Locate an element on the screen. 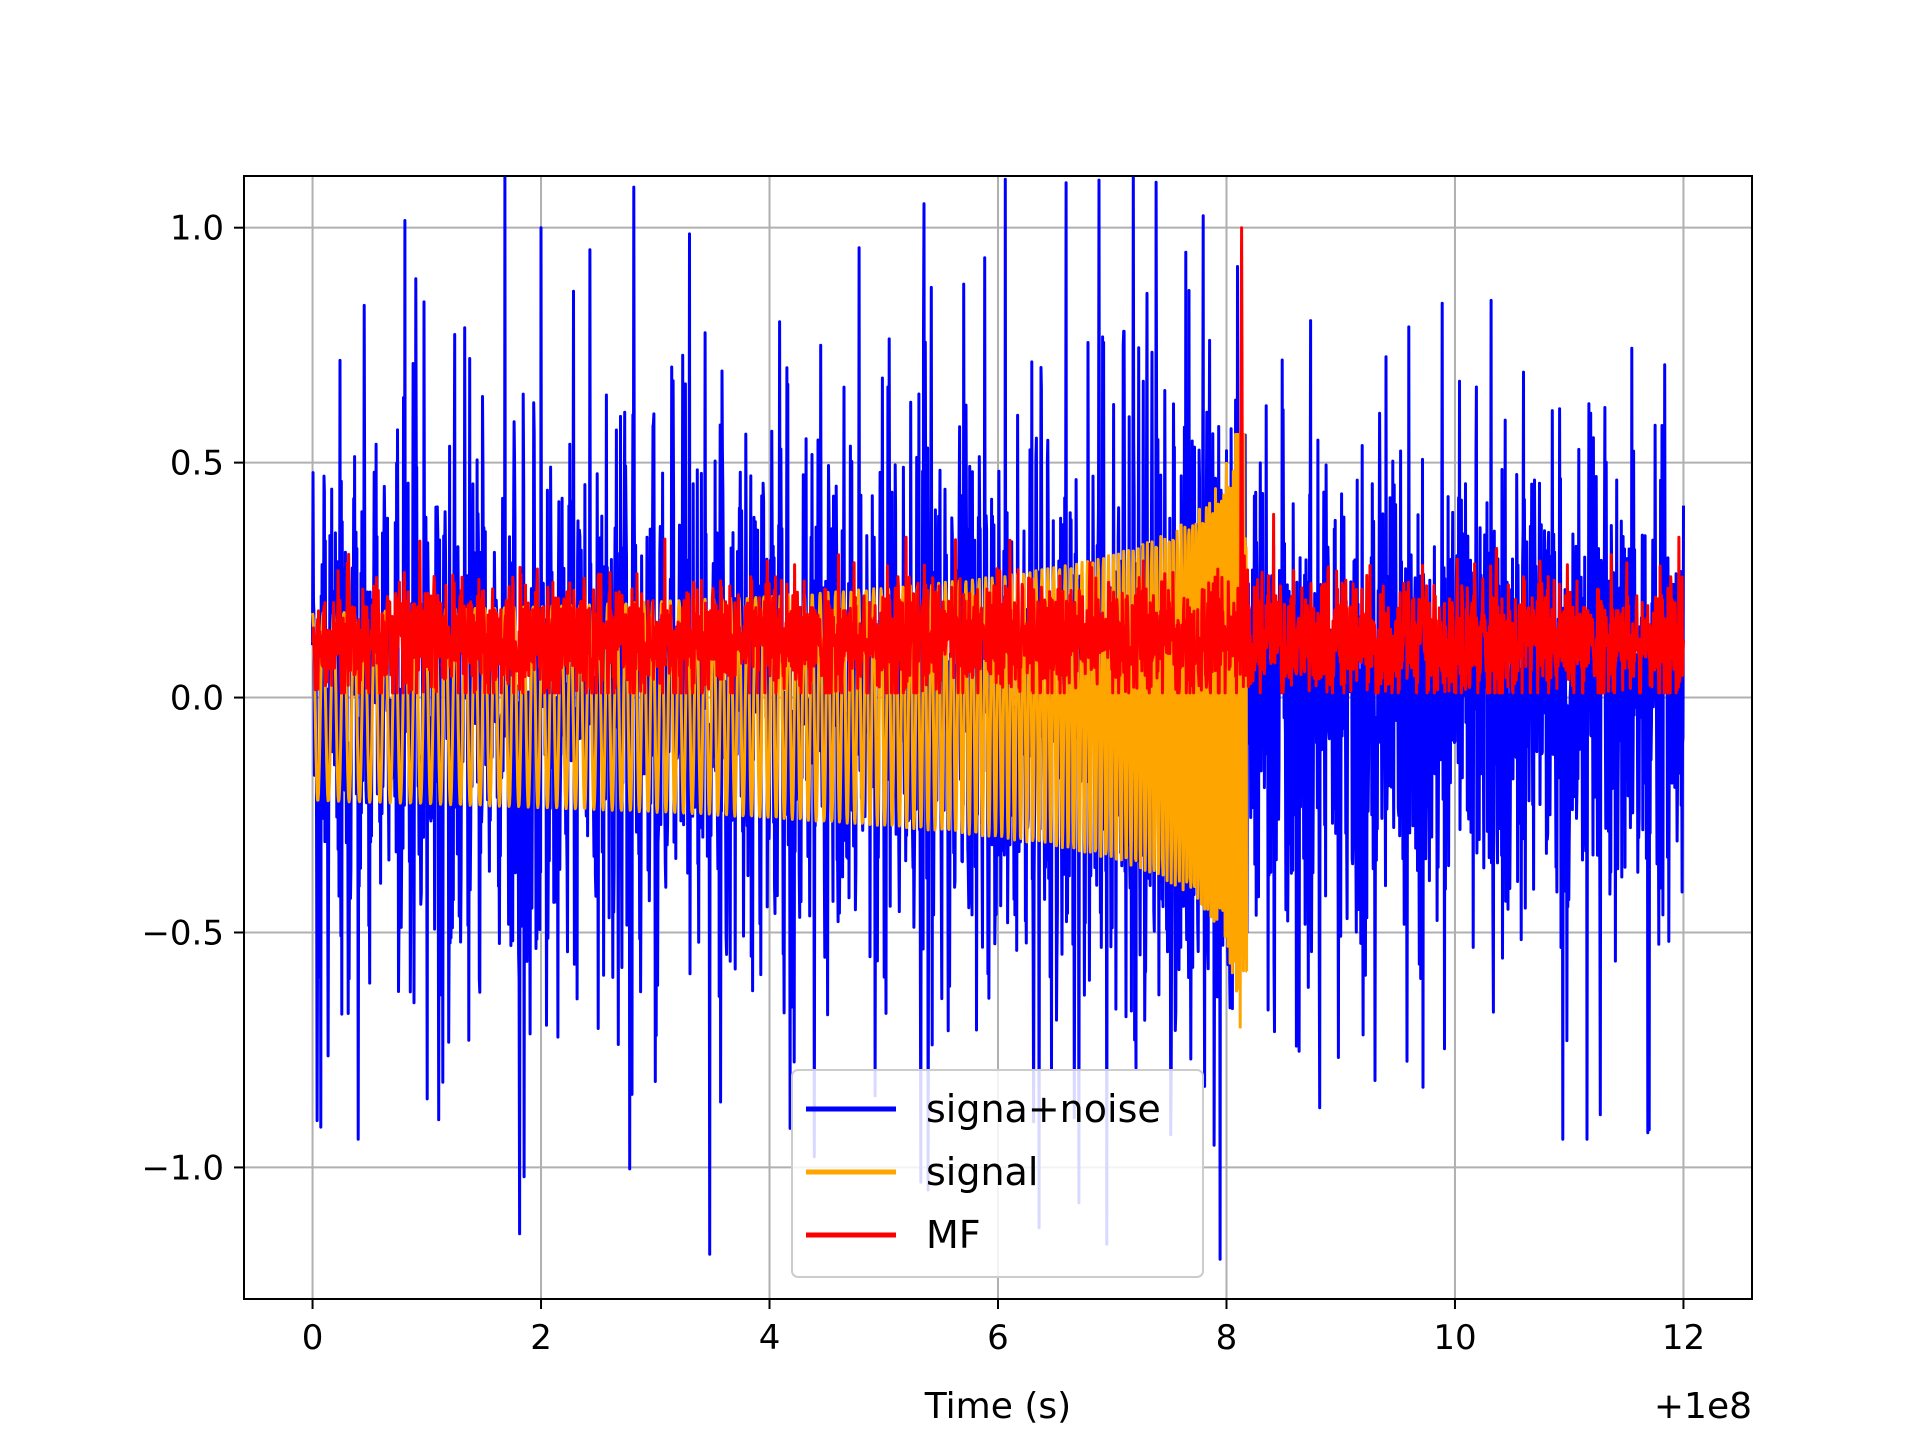  y-tick-label: −0.5 is located at coordinates (182, 933).